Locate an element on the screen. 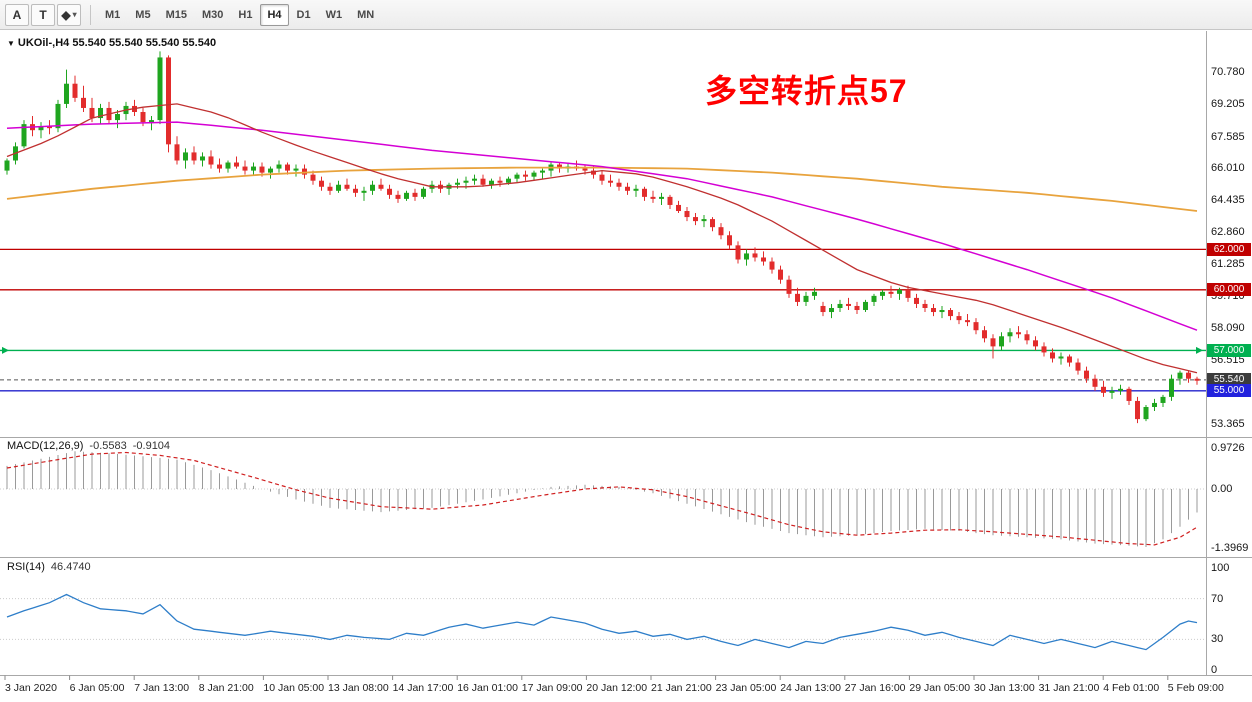  time-label: 14 Jan 17:00 is located at coordinates (423, 688).